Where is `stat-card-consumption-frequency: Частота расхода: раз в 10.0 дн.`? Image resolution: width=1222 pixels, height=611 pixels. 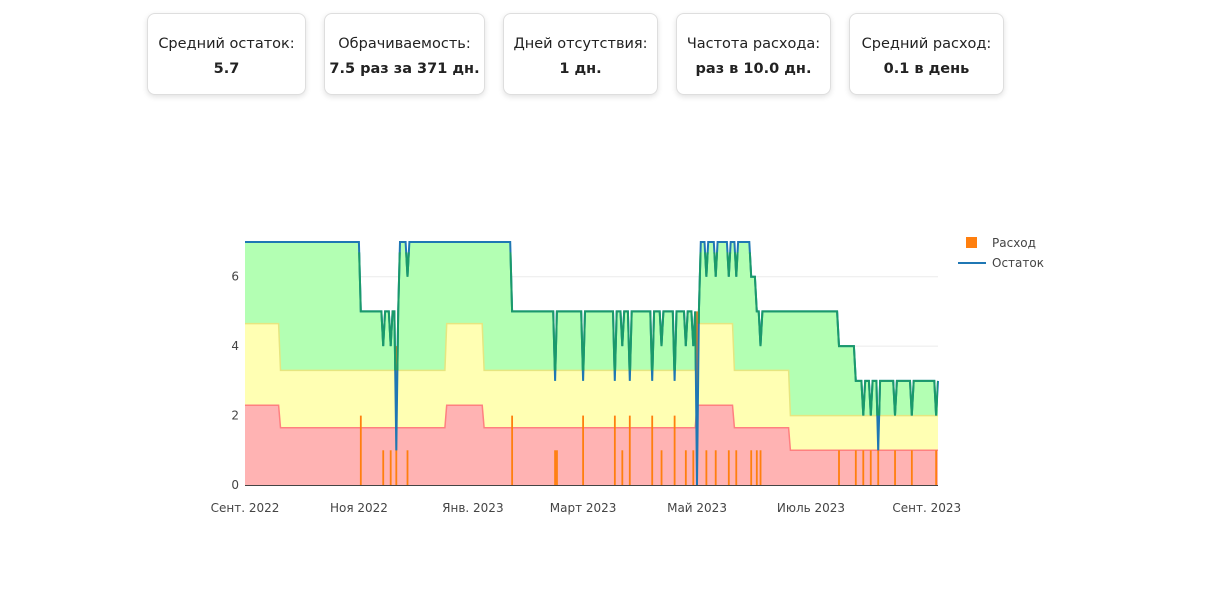
stat-card-consumption-frequency: Частота расхода: раз в 10.0 дн. is located at coordinates (753, 54).